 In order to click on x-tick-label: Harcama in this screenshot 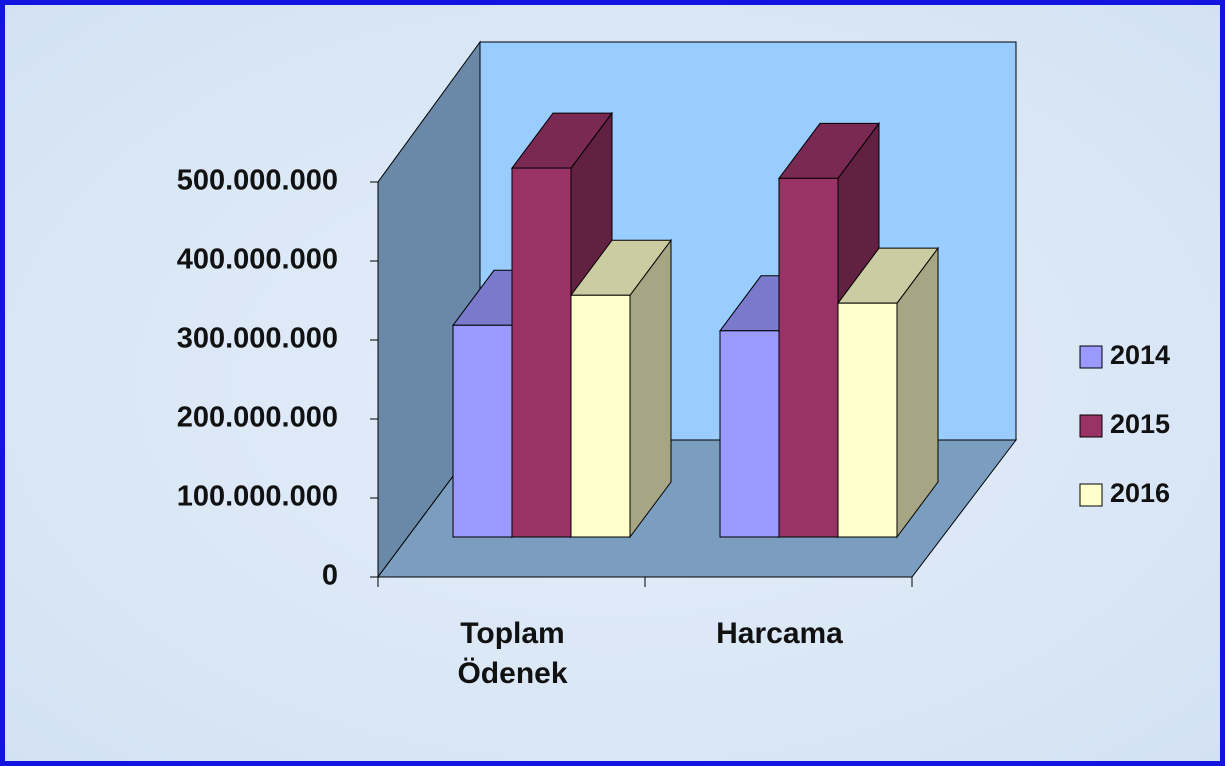, I will do `click(779, 633)`.